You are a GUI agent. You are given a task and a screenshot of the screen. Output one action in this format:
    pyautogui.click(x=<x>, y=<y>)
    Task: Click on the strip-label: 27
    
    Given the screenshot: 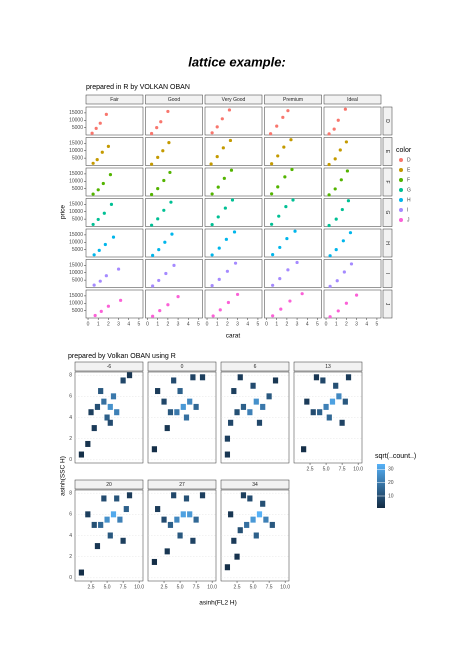 What is the action you would take?
    pyautogui.click(x=182, y=485)
    